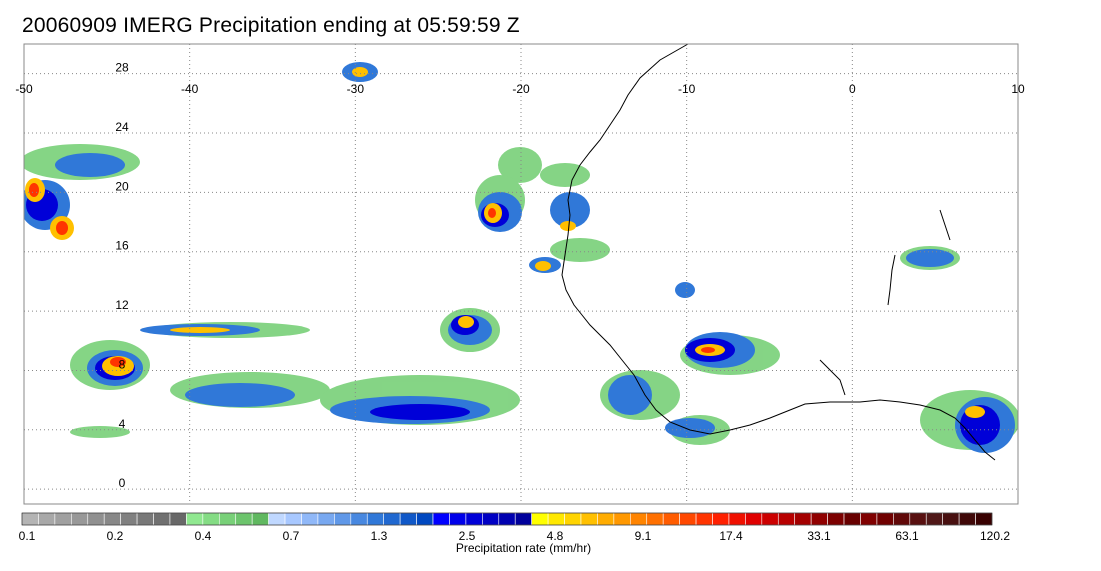  I want to click on lat-tick-label: 16, so click(122, 246).